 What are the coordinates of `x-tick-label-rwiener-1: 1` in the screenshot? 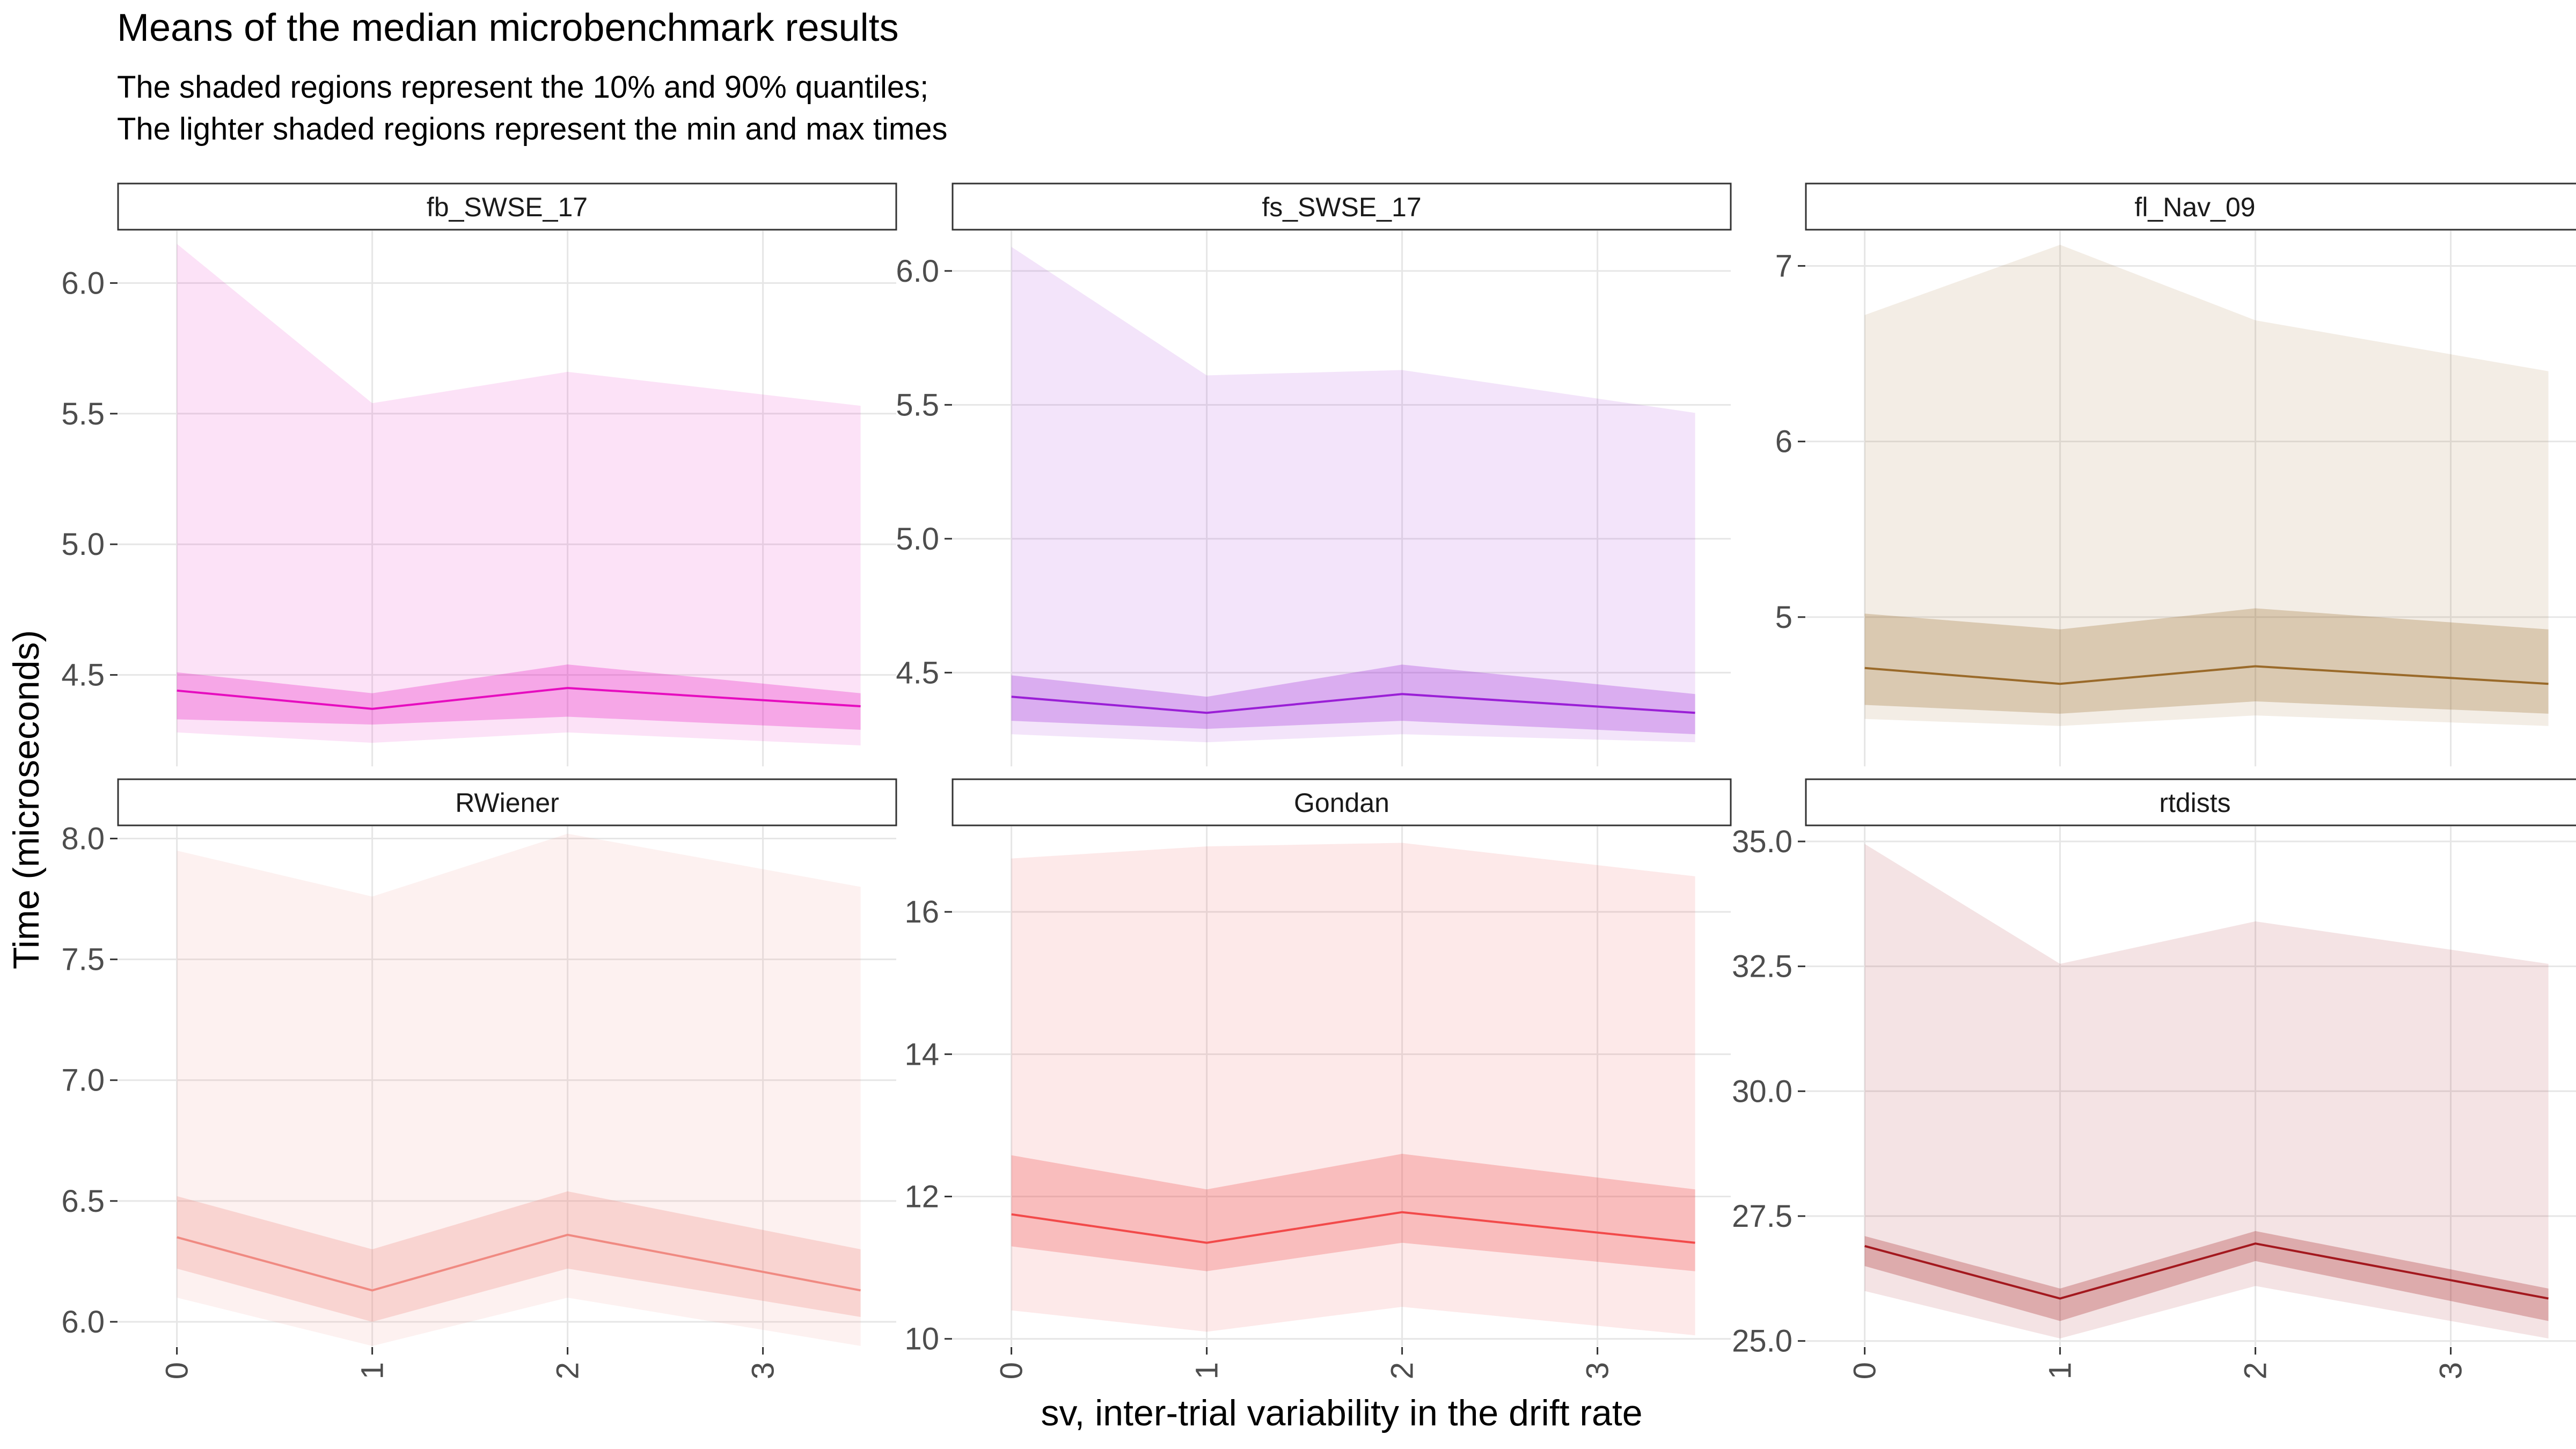 It's located at (372, 1370).